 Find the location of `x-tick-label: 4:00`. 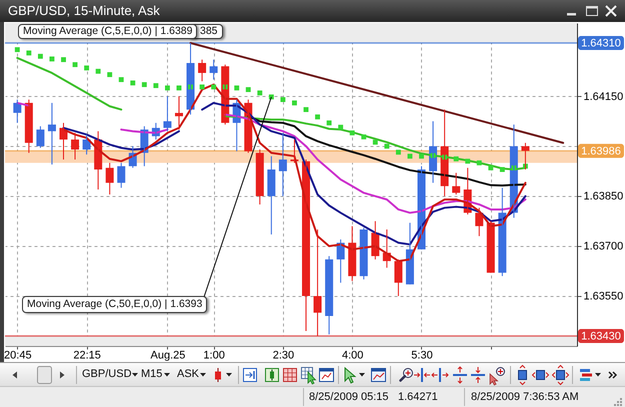

x-tick-label: 4:00 is located at coordinates (353, 356).